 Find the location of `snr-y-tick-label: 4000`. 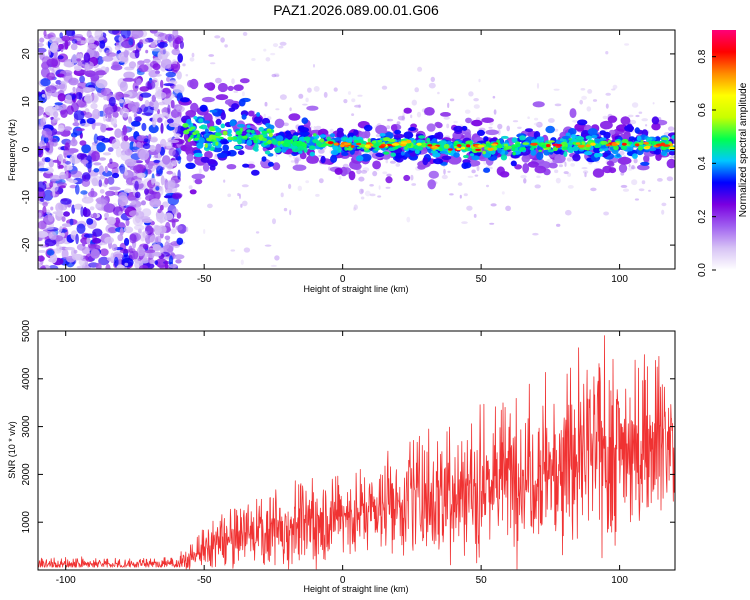

snr-y-tick-label: 4000 is located at coordinates (26, 378).